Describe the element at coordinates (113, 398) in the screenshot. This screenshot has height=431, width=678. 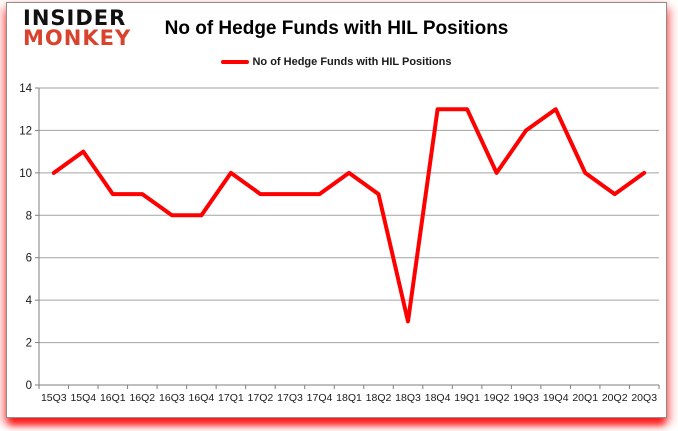
I see `x-axis-label: 16Q1` at that location.